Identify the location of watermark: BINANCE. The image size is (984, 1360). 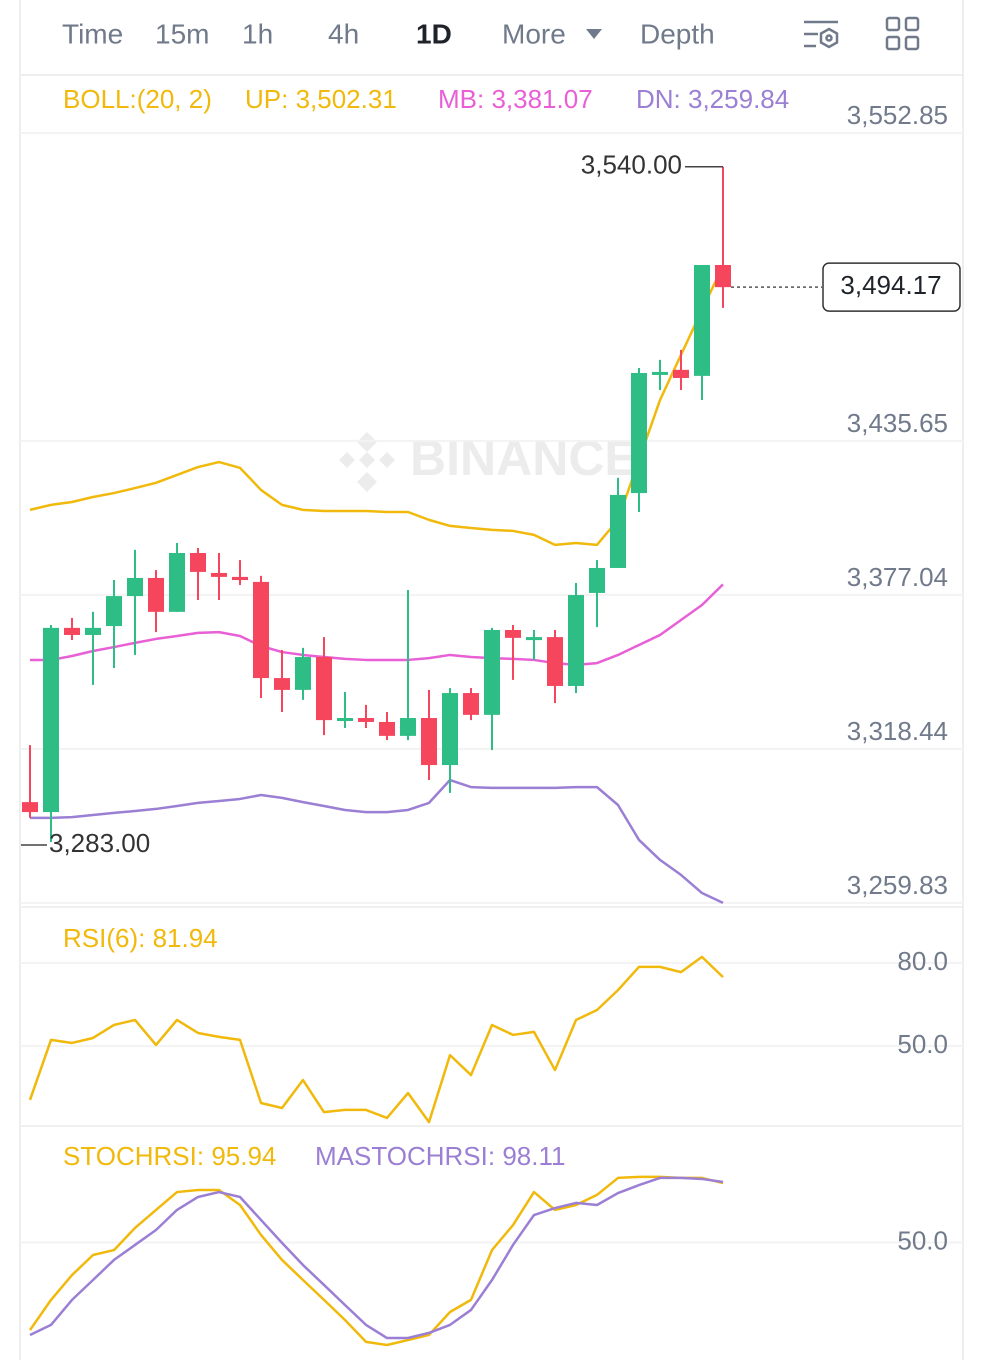
(524, 458).